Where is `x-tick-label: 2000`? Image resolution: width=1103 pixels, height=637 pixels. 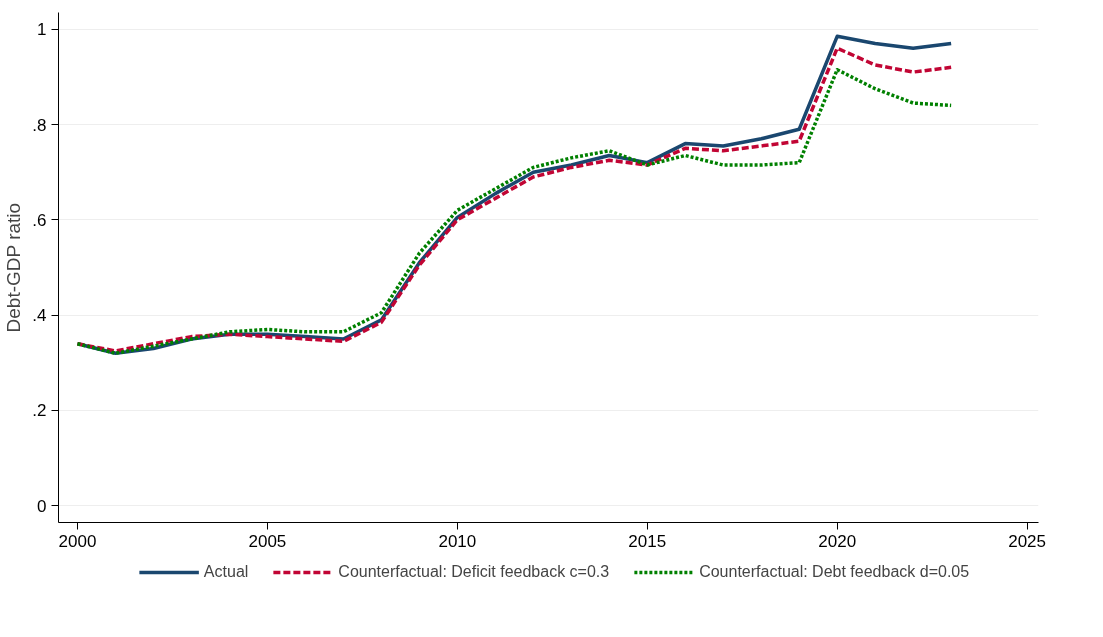 x-tick-label: 2000 is located at coordinates (77, 541).